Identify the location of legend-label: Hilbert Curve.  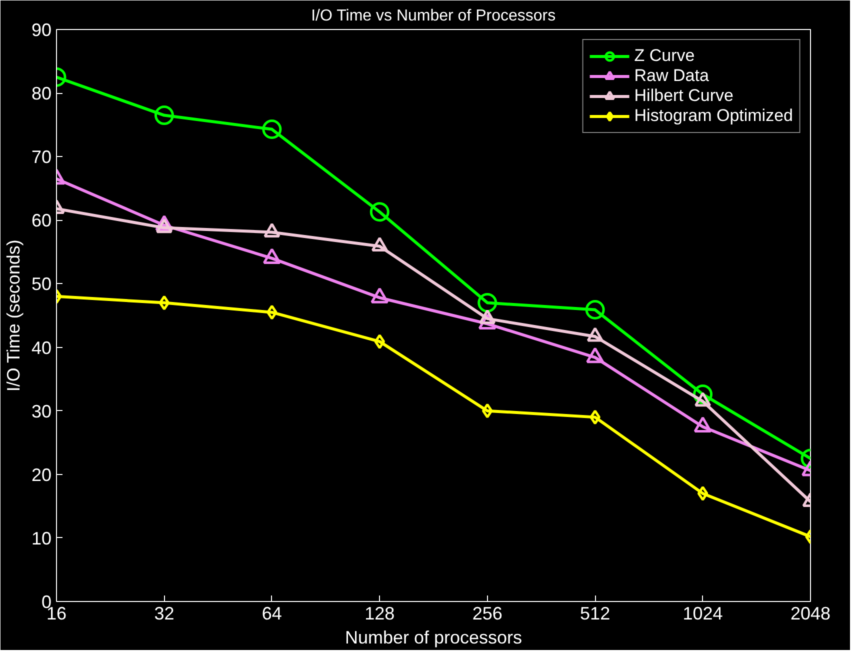
(684, 96).